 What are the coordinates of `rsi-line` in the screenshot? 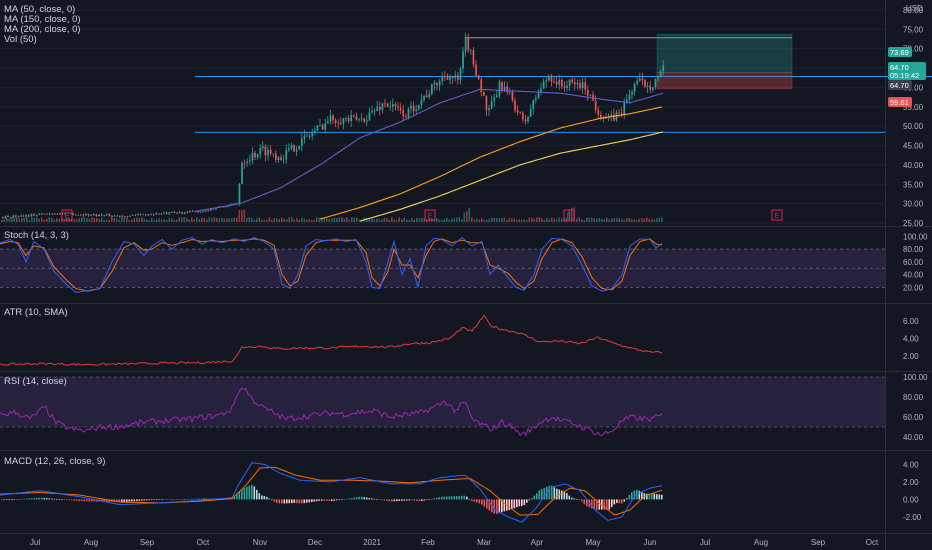 It's located at (331, 412).